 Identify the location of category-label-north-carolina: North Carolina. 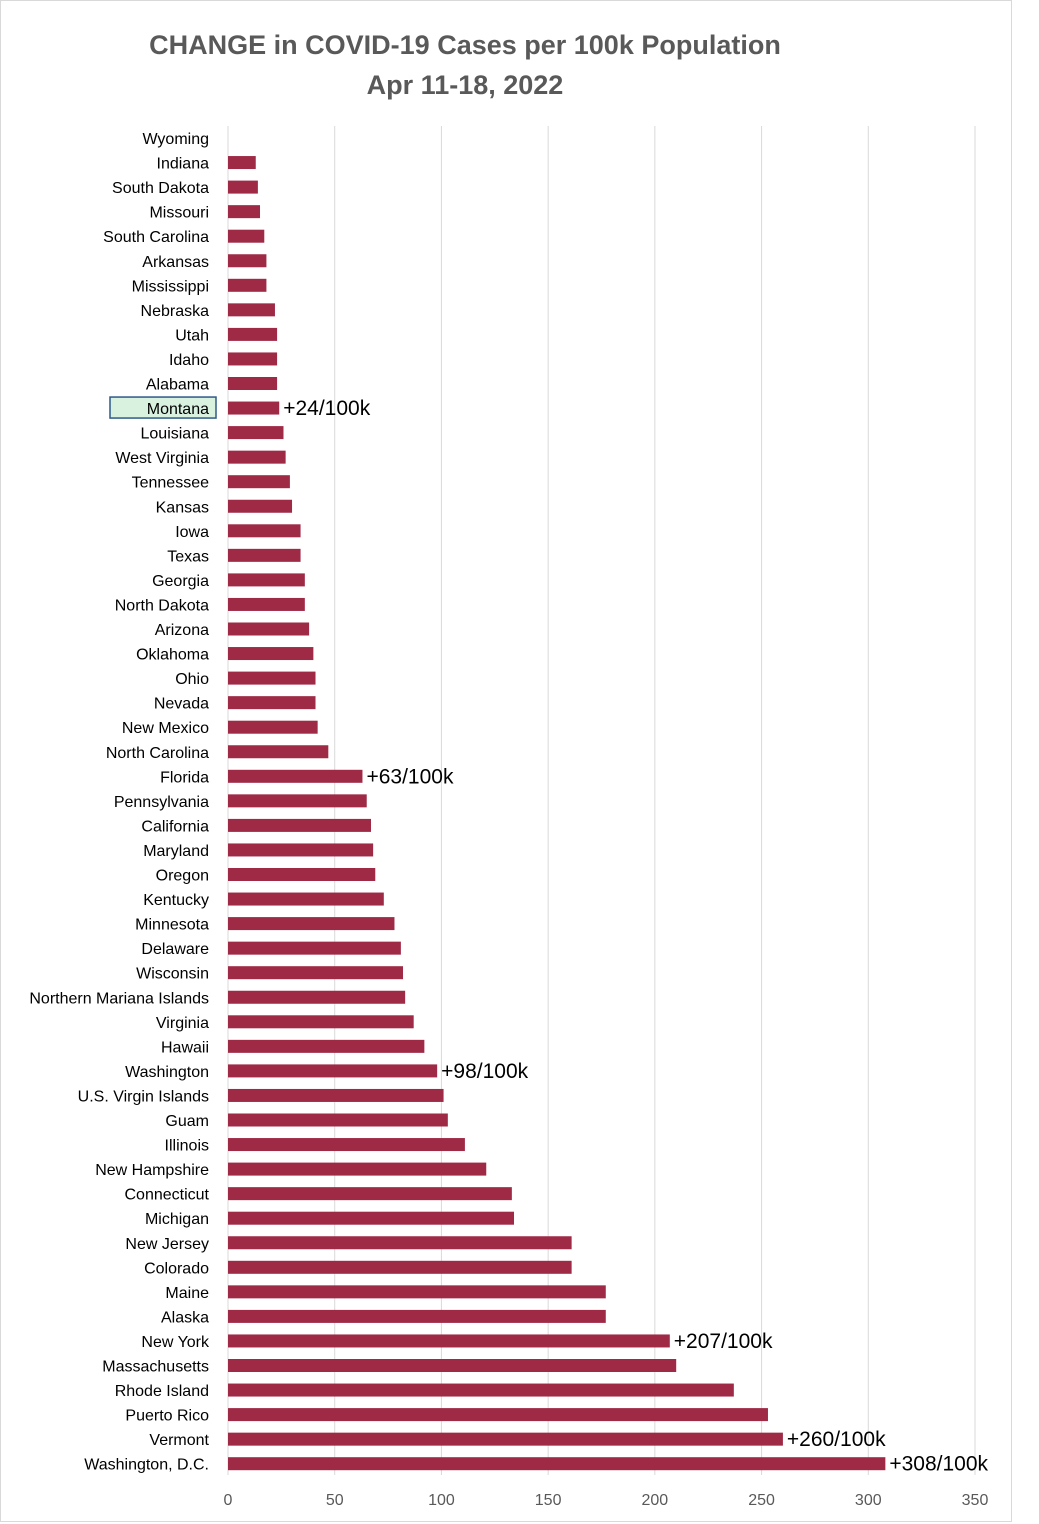
(157, 753).